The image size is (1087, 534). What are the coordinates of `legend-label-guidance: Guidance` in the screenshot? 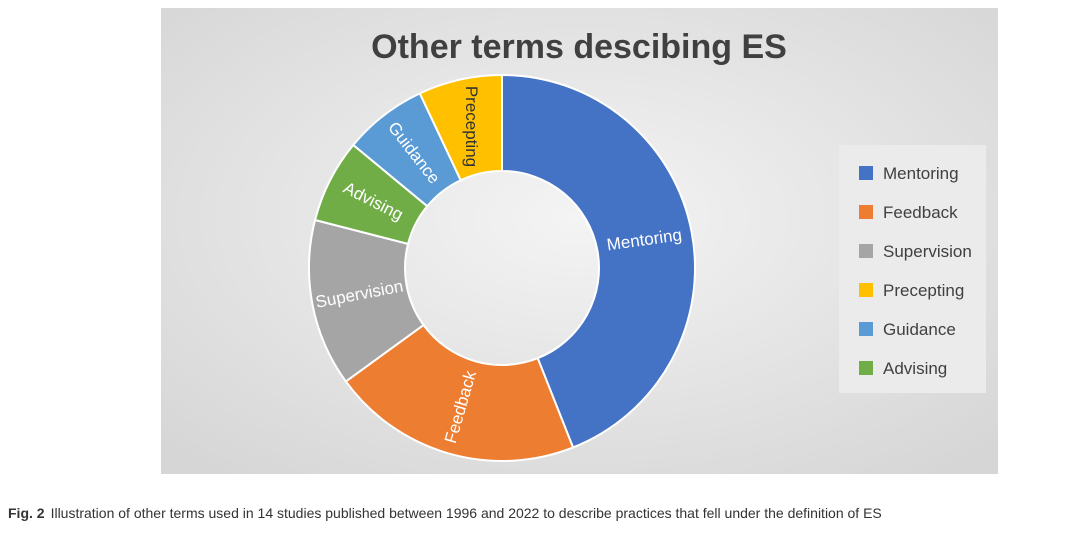 It's located at (919, 329).